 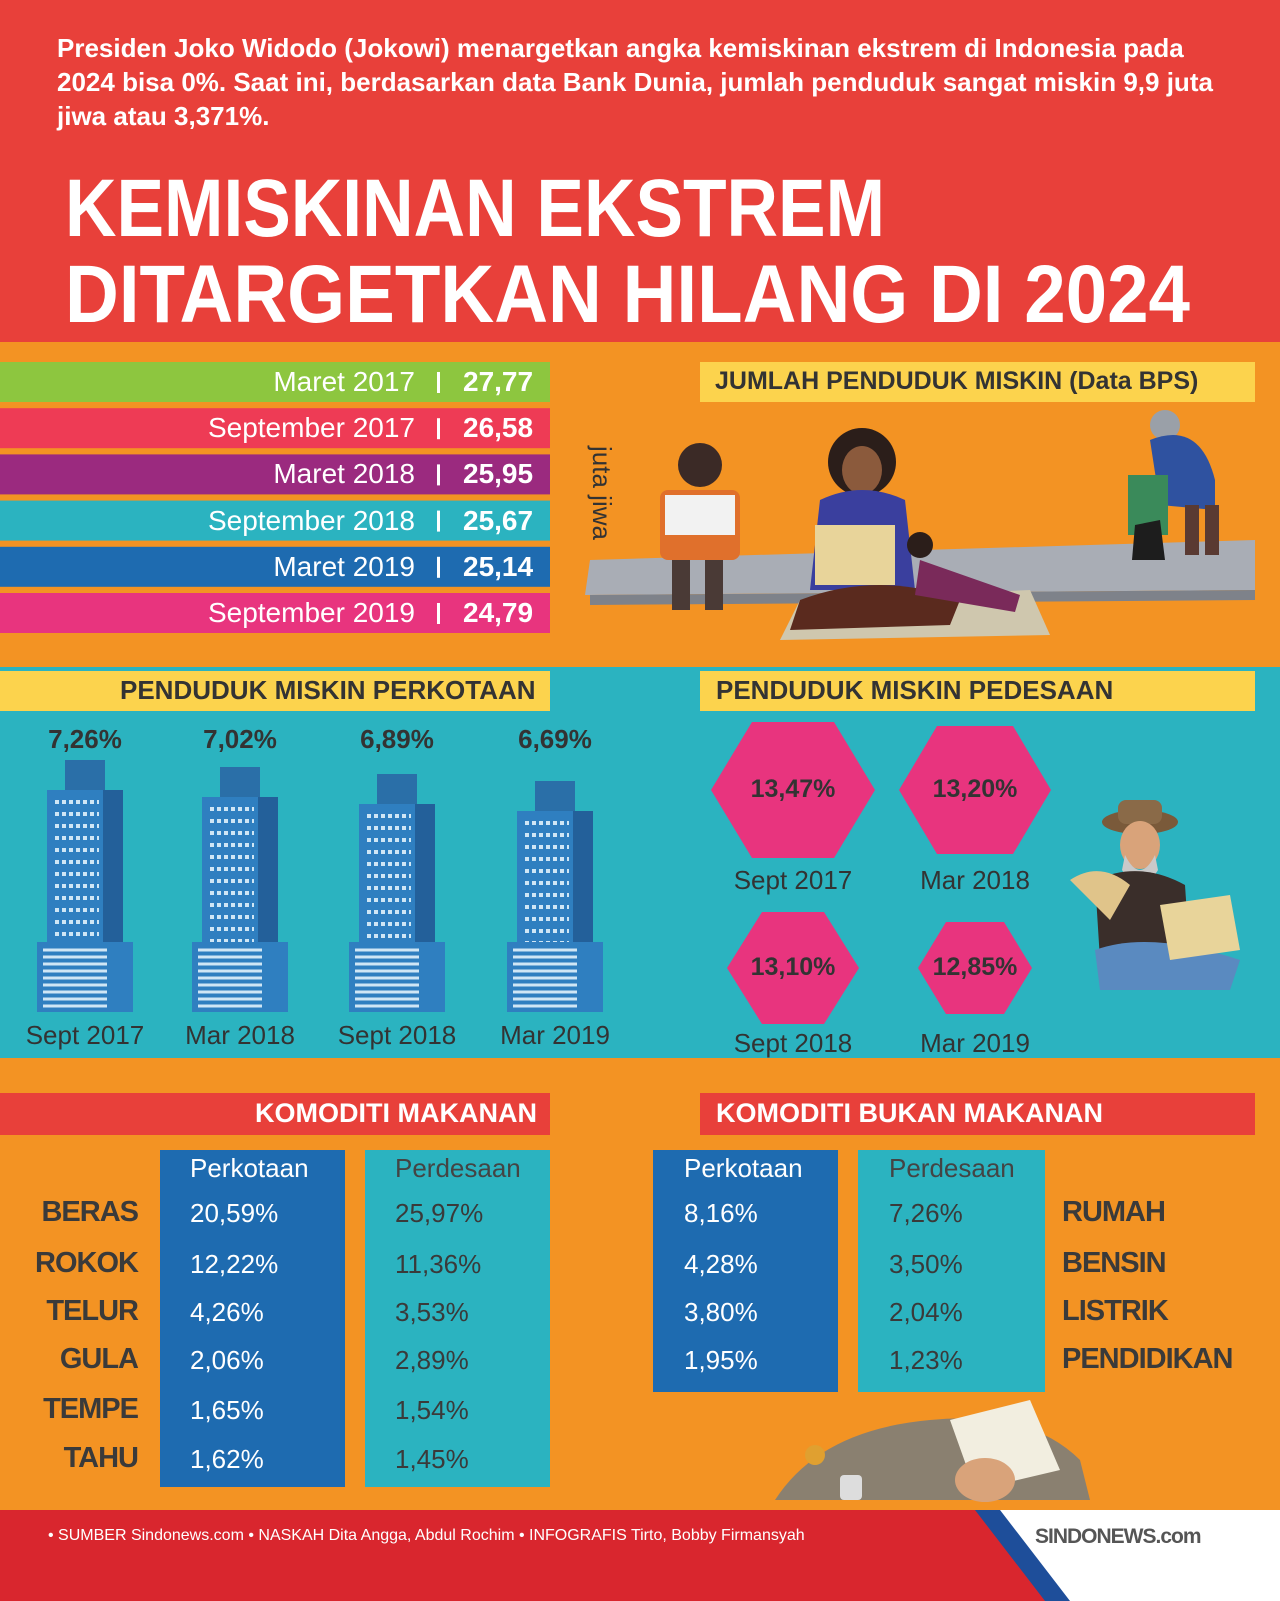 I want to click on urban-label: Sept 2018, so click(x=397, y=1035).